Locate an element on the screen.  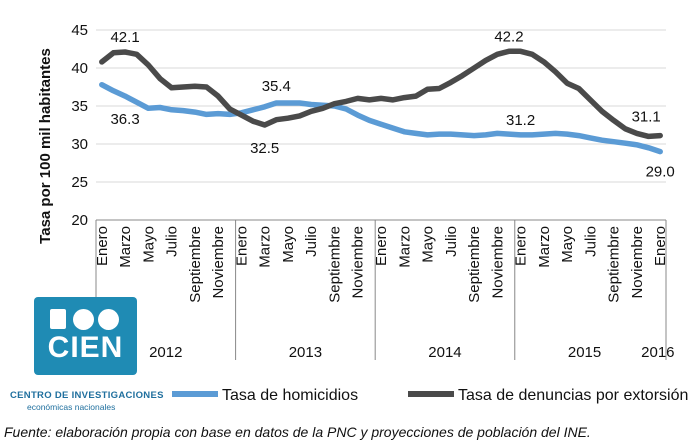
data-label: 29.0 is located at coordinates (660, 172).